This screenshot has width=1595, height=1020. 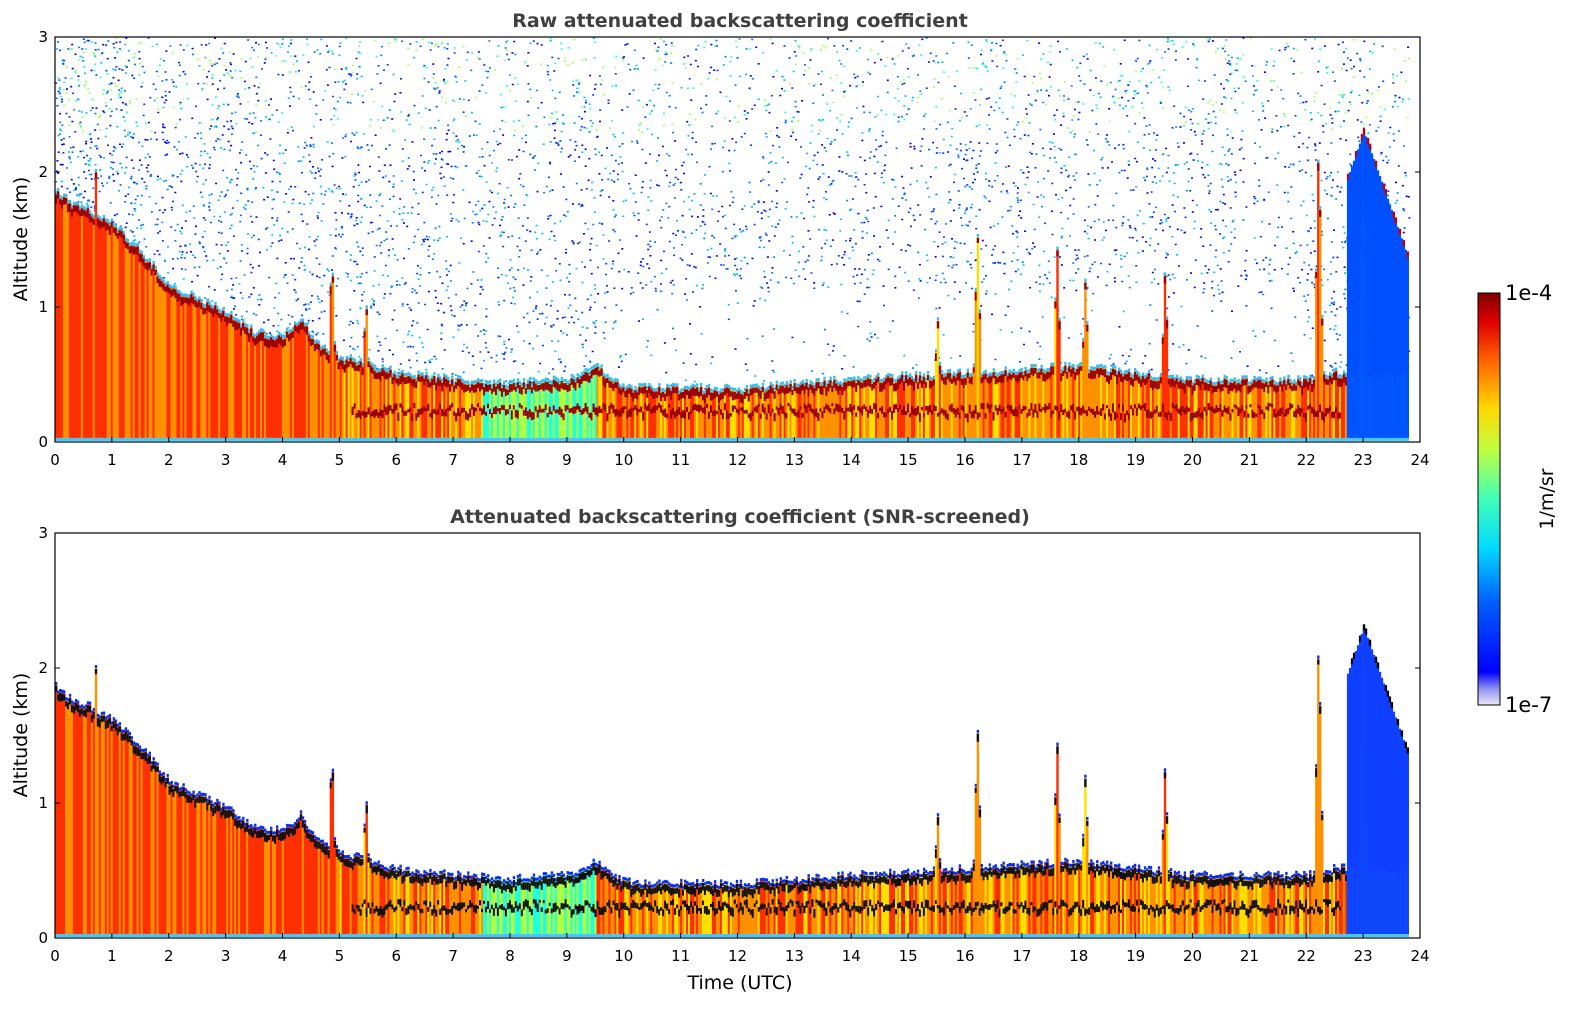 I want to click on elevated-cloud, so click(x=1364, y=131).